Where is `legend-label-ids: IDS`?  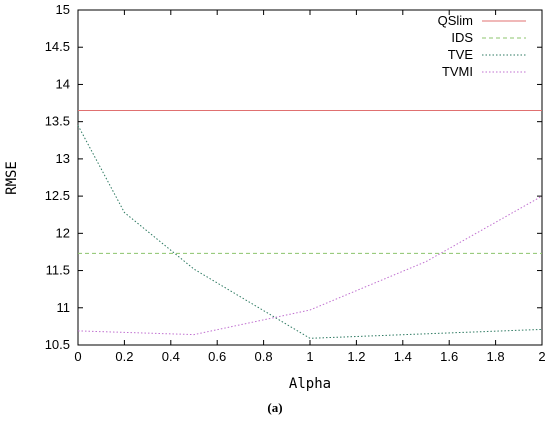 legend-label-ids: IDS is located at coordinates (462, 37).